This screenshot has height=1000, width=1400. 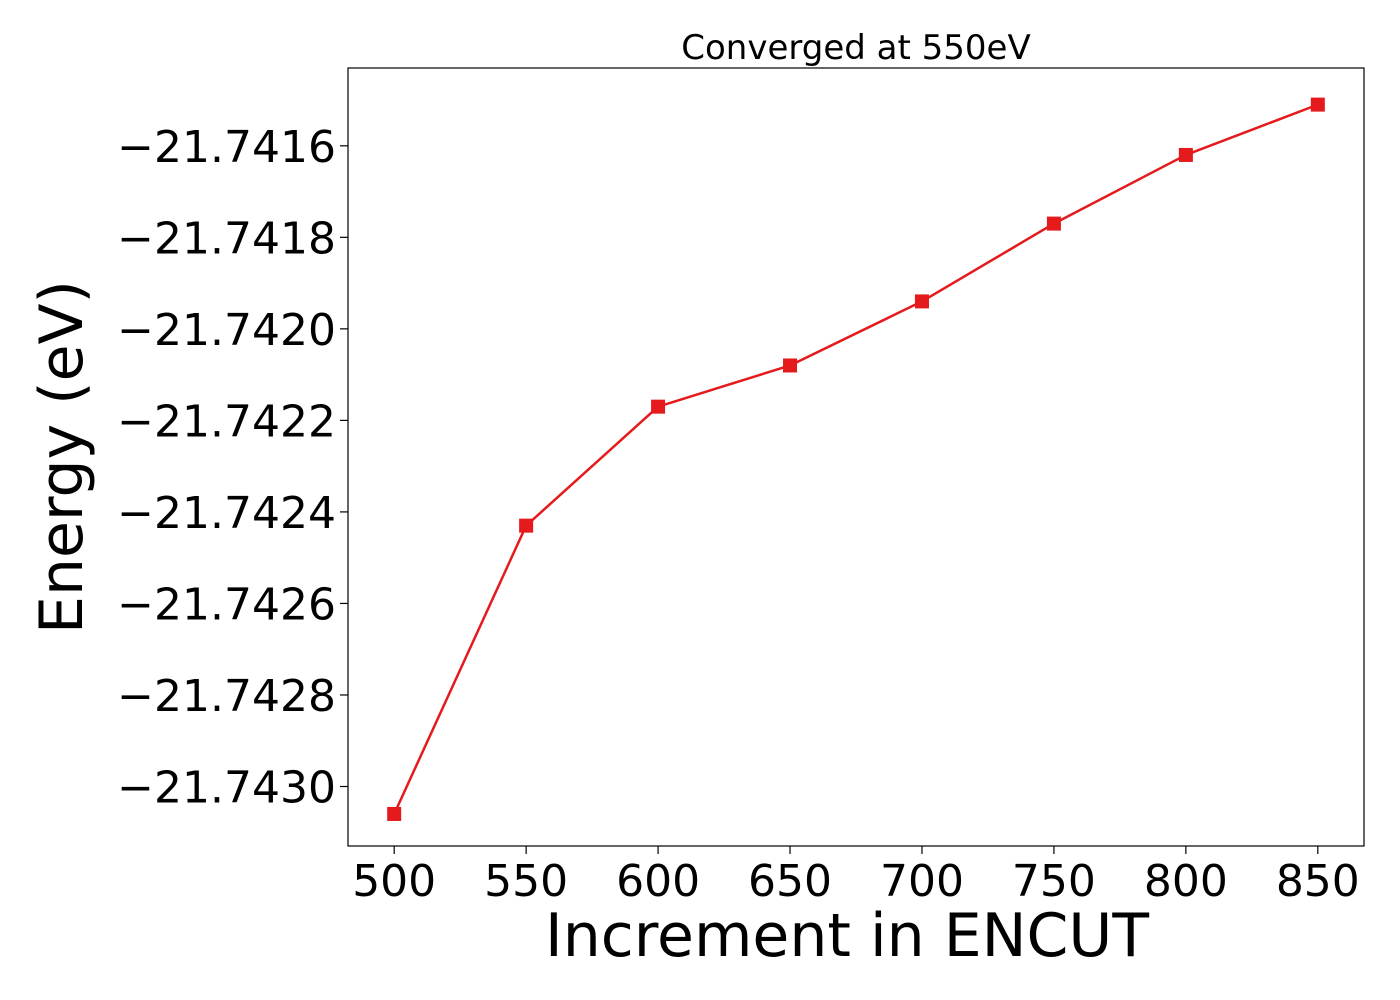 What do you see at coordinates (856, 876) in the screenshot?
I see `x-axis-ticks: 500 550 600 650 700 750 800 850` at bounding box center [856, 876].